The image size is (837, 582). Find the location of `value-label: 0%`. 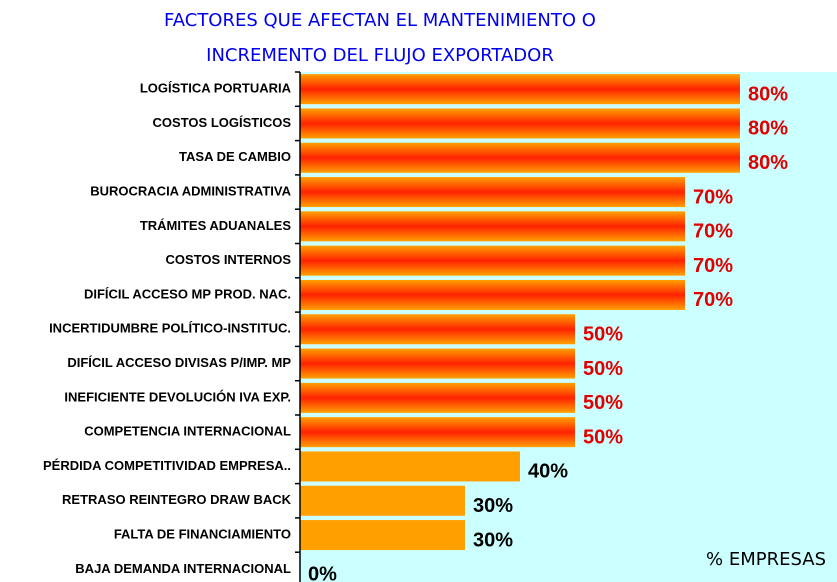

value-label: 0% is located at coordinates (322, 573).